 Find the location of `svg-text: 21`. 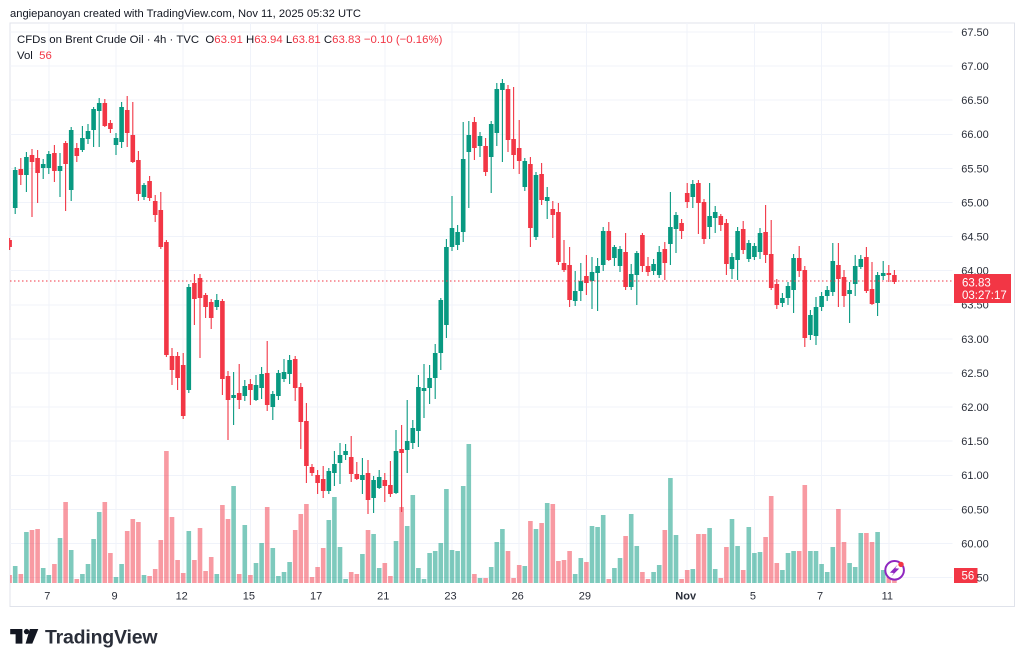

svg-text: 21 is located at coordinates (383, 597).